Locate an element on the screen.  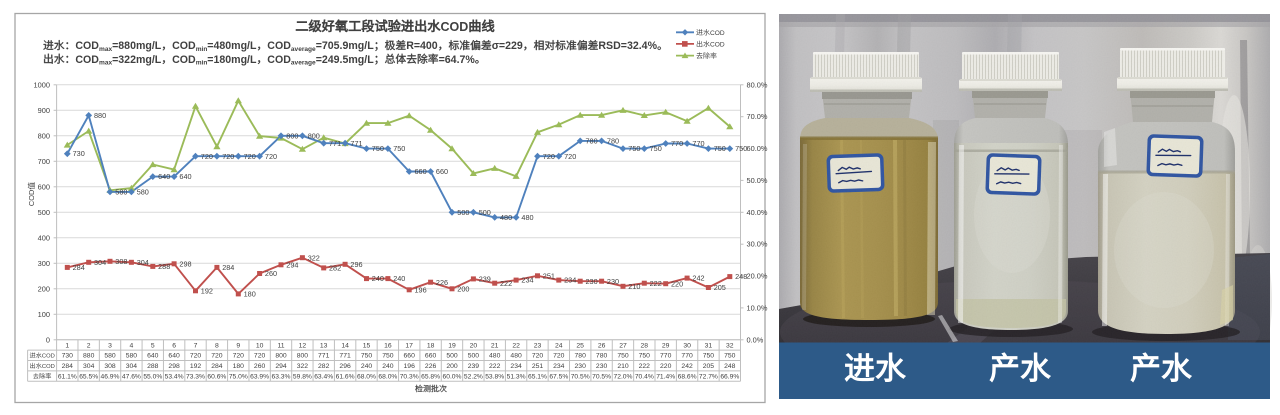
svg-text: 12 is located at coordinates (303, 345).